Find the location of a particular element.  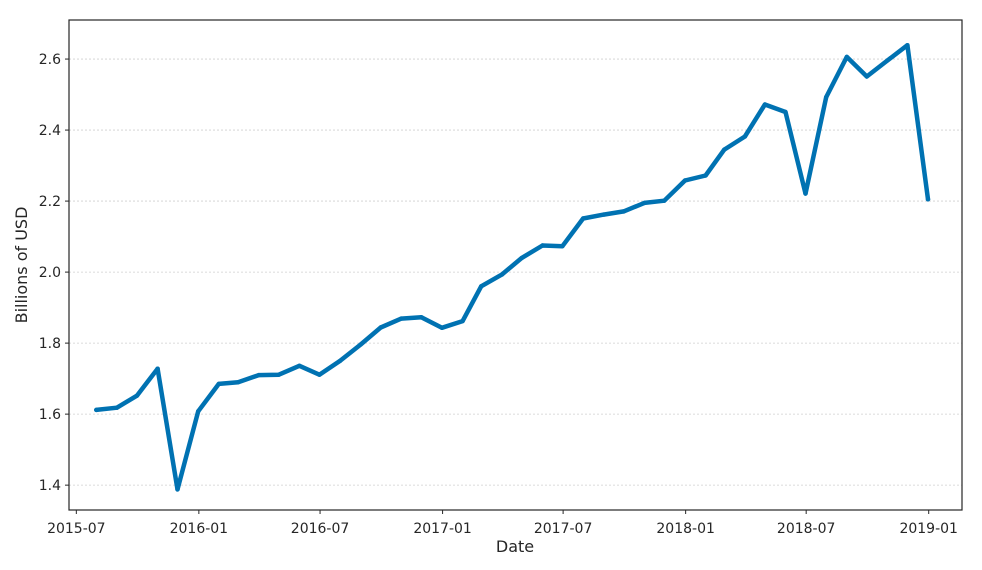

y-axis: 1.4 1.6 1.8 2.0 2.2 2.4 2.6 is located at coordinates (54, 273).